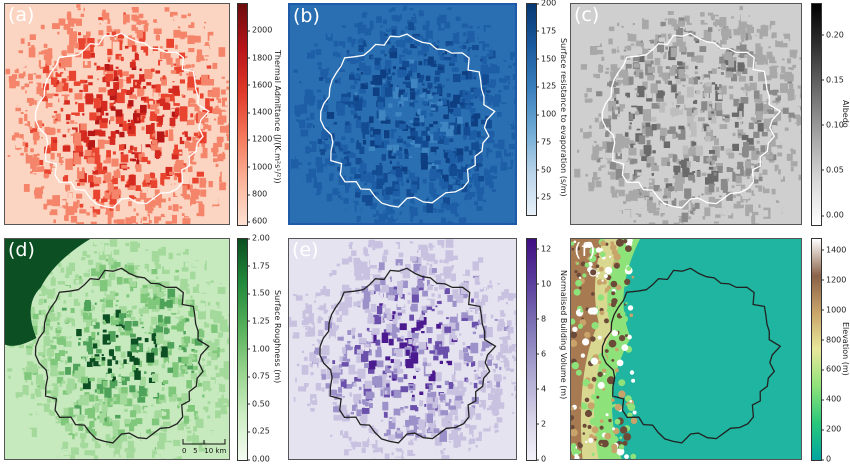 This screenshot has height=464, width=850. I want to click on colorbar-label: Surface resistance to evaporation (s/m), so click(563, 117).